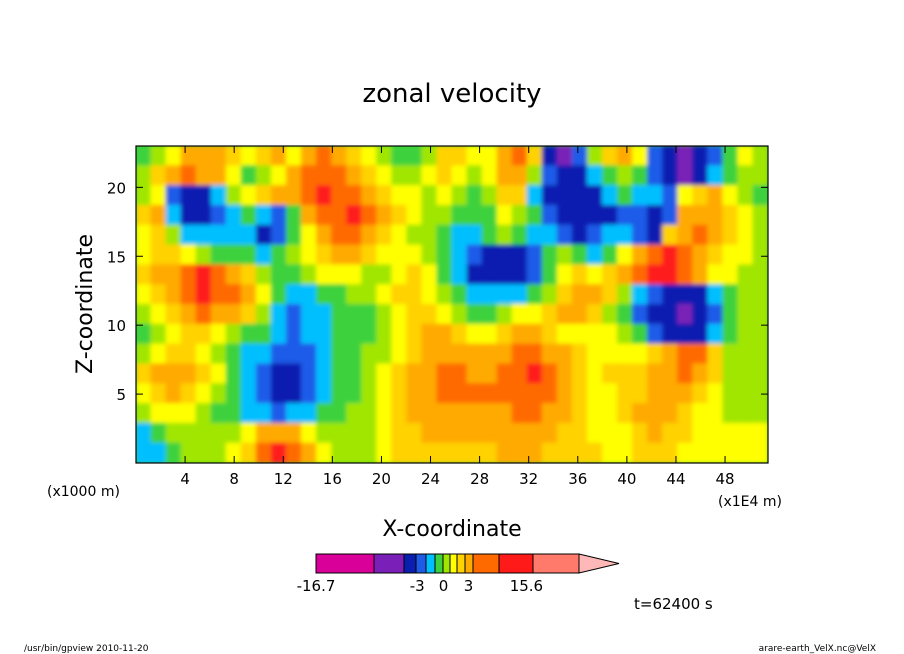 Image resolution: width=904 pixels, height=654 pixels. Describe the element at coordinates (283, 479) in the screenshot. I see `x-tick-label: 12` at that location.